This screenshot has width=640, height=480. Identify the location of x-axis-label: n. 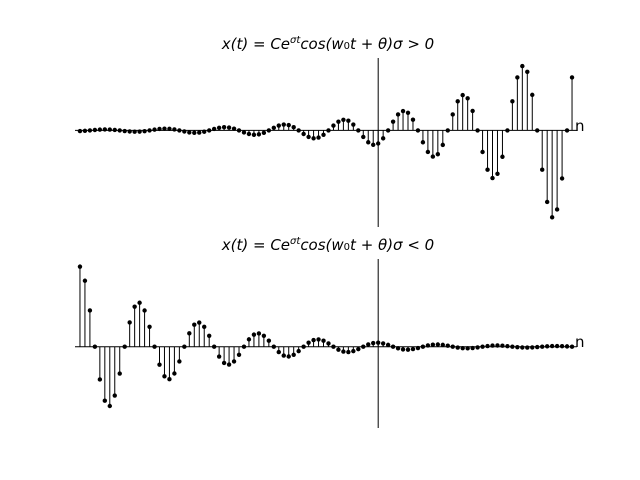
(580, 342).